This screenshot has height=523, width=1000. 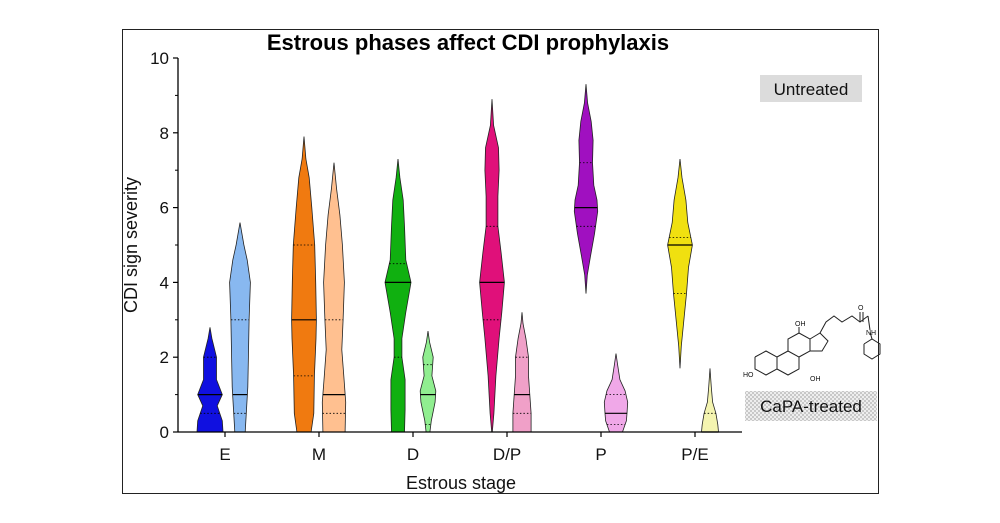 I want to click on molecule-amide-bond, so click(x=869, y=323).